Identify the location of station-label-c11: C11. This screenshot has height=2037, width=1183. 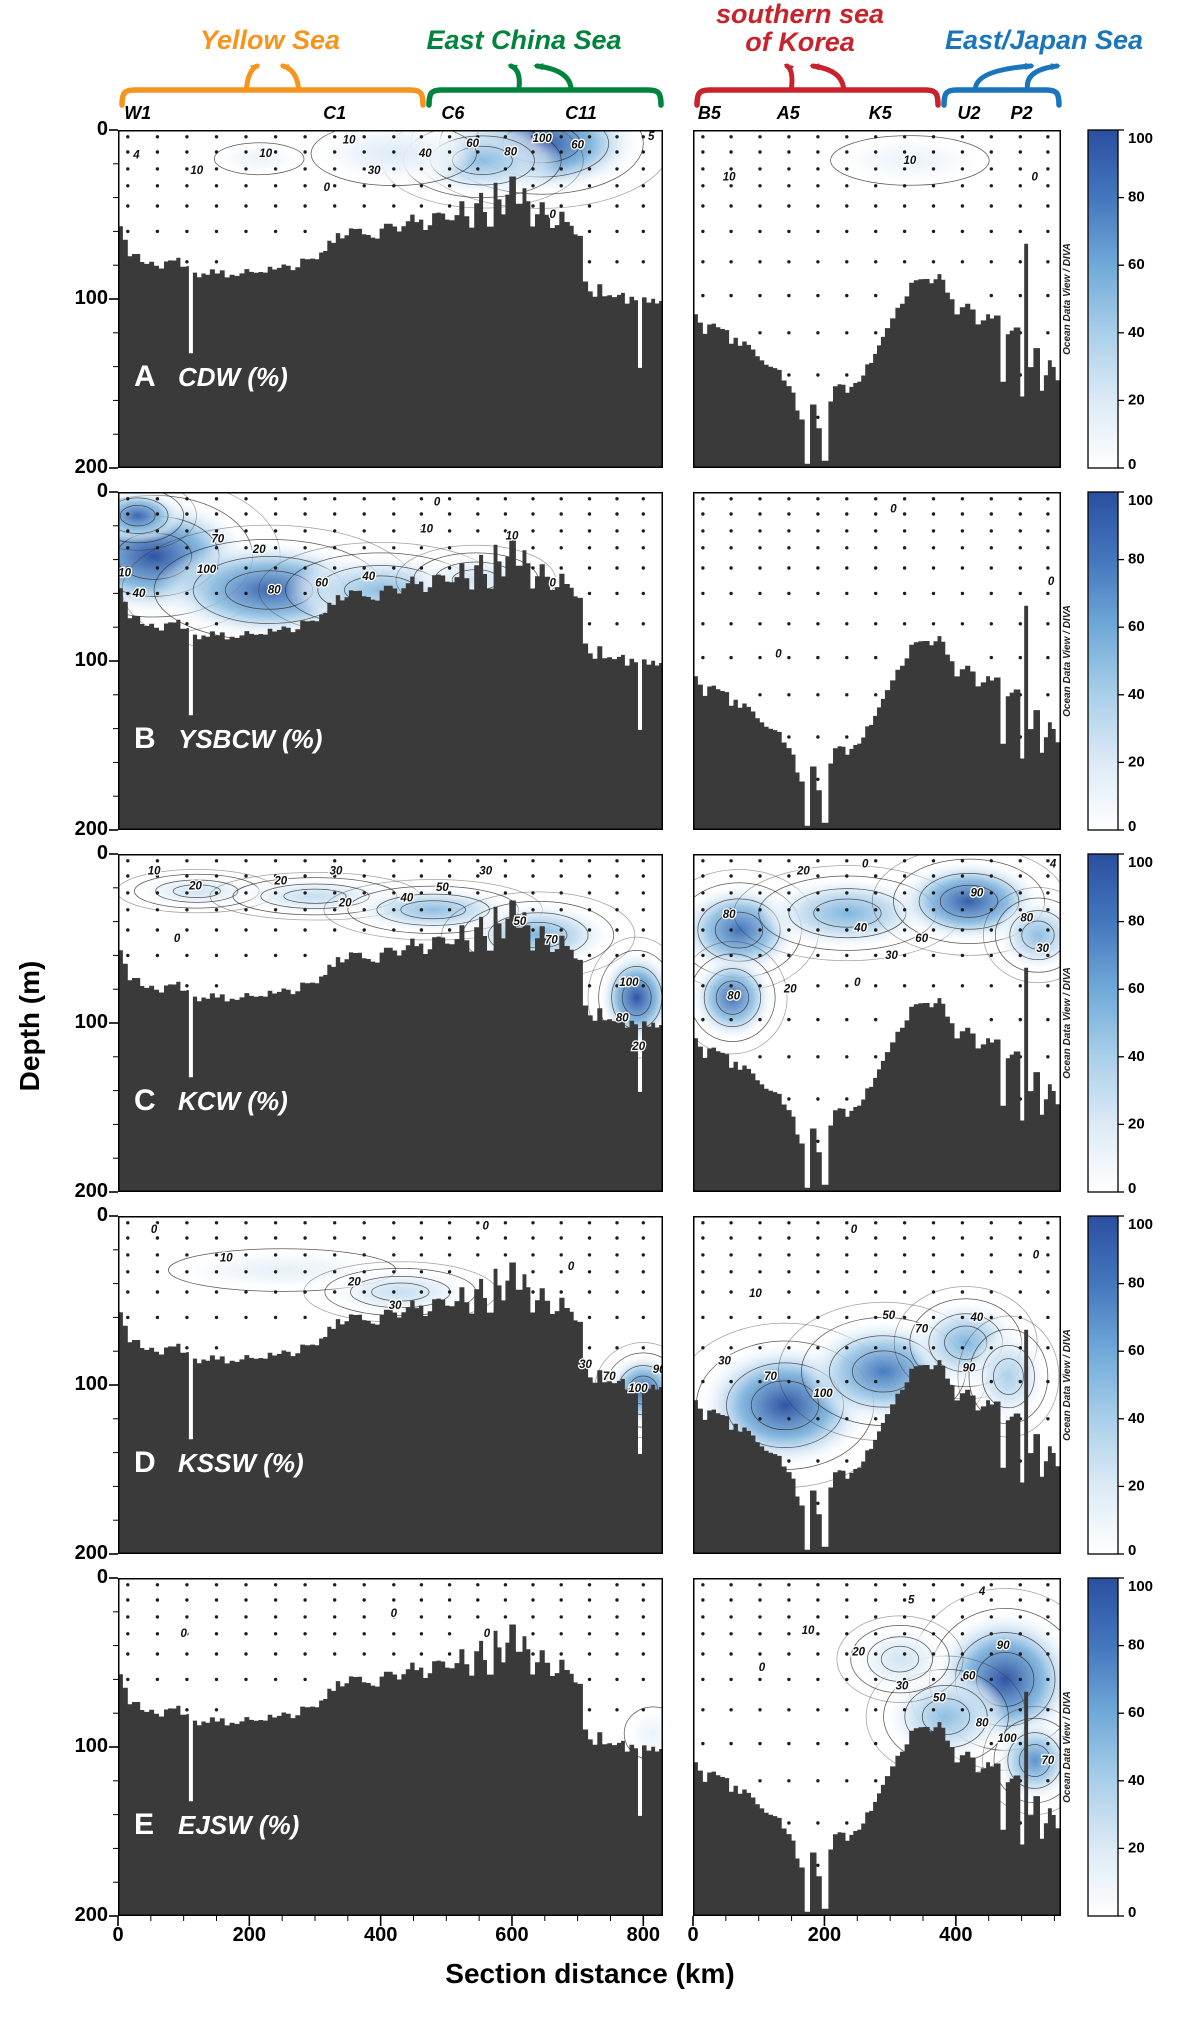
(581, 113).